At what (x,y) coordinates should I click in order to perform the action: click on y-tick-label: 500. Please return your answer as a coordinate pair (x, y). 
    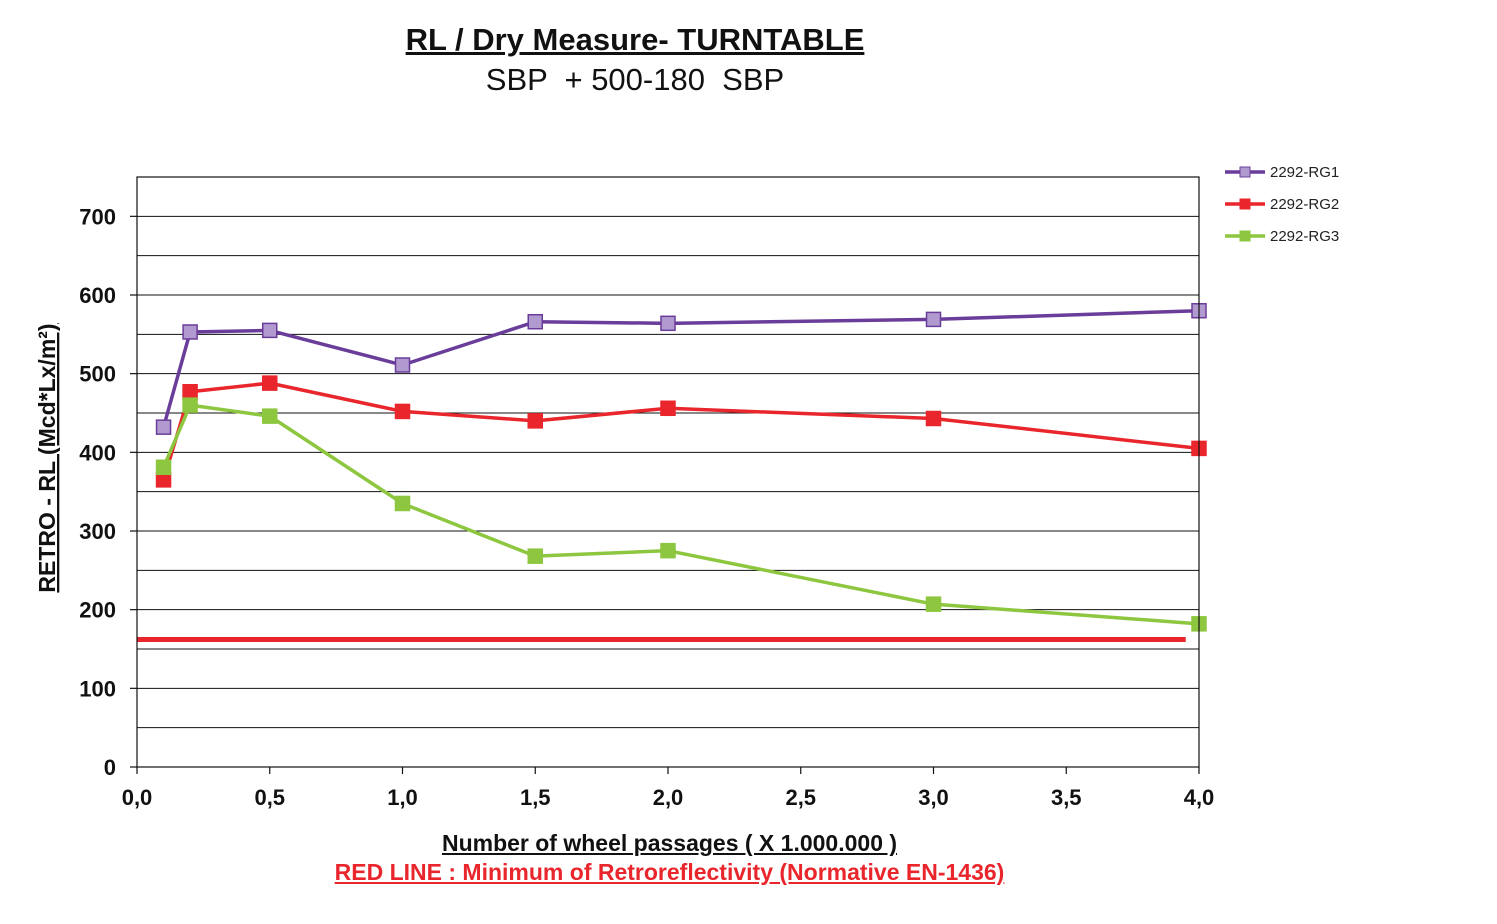
    Looking at the image, I should click on (97, 374).